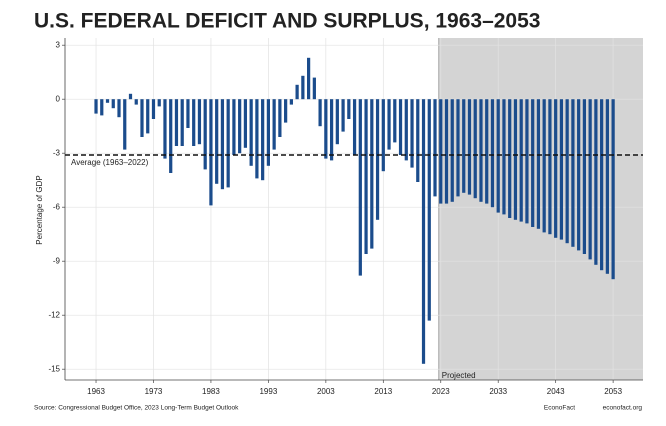  I want to click on x-tick-label: 1963, so click(96, 391).